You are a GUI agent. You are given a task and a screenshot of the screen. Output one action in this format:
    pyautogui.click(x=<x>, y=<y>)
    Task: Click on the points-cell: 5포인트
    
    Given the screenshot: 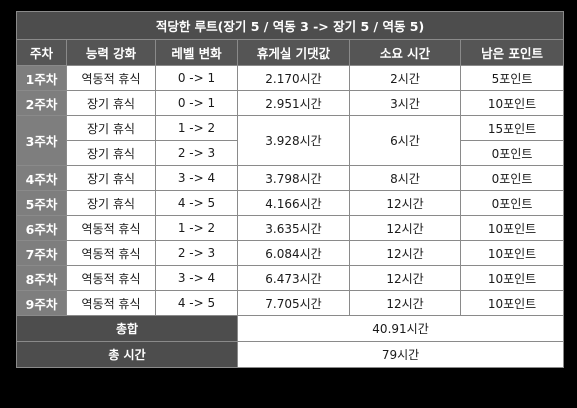 What is the action you would take?
    pyautogui.click(x=512, y=78)
    